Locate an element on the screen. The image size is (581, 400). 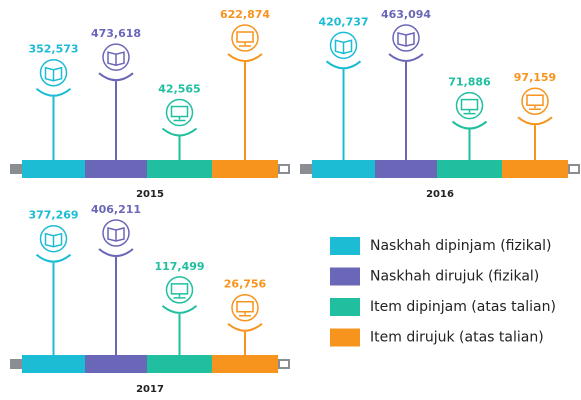
legend-label: Naskhah dirujuk (fizikal) is located at coordinates (454, 277).